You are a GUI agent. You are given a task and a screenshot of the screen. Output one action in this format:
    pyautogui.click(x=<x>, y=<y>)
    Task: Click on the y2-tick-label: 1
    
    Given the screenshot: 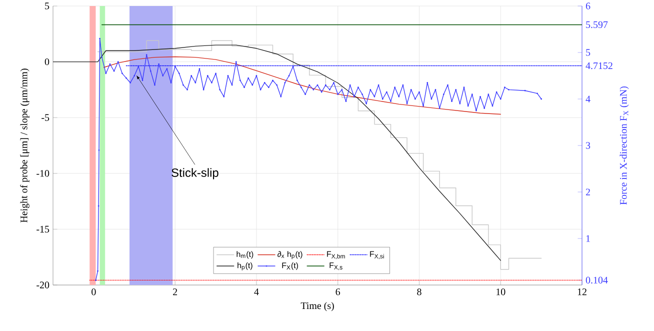 What is the action you would take?
    pyautogui.click(x=588, y=238)
    